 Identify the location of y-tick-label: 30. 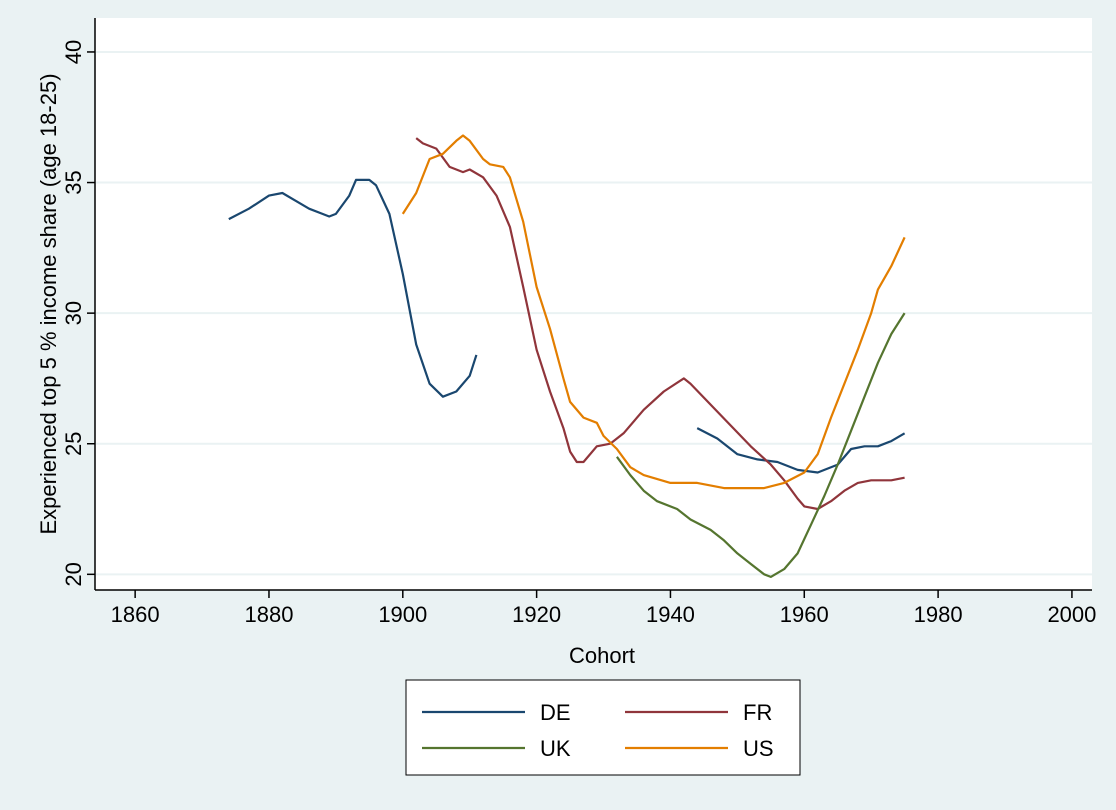
(73, 313).